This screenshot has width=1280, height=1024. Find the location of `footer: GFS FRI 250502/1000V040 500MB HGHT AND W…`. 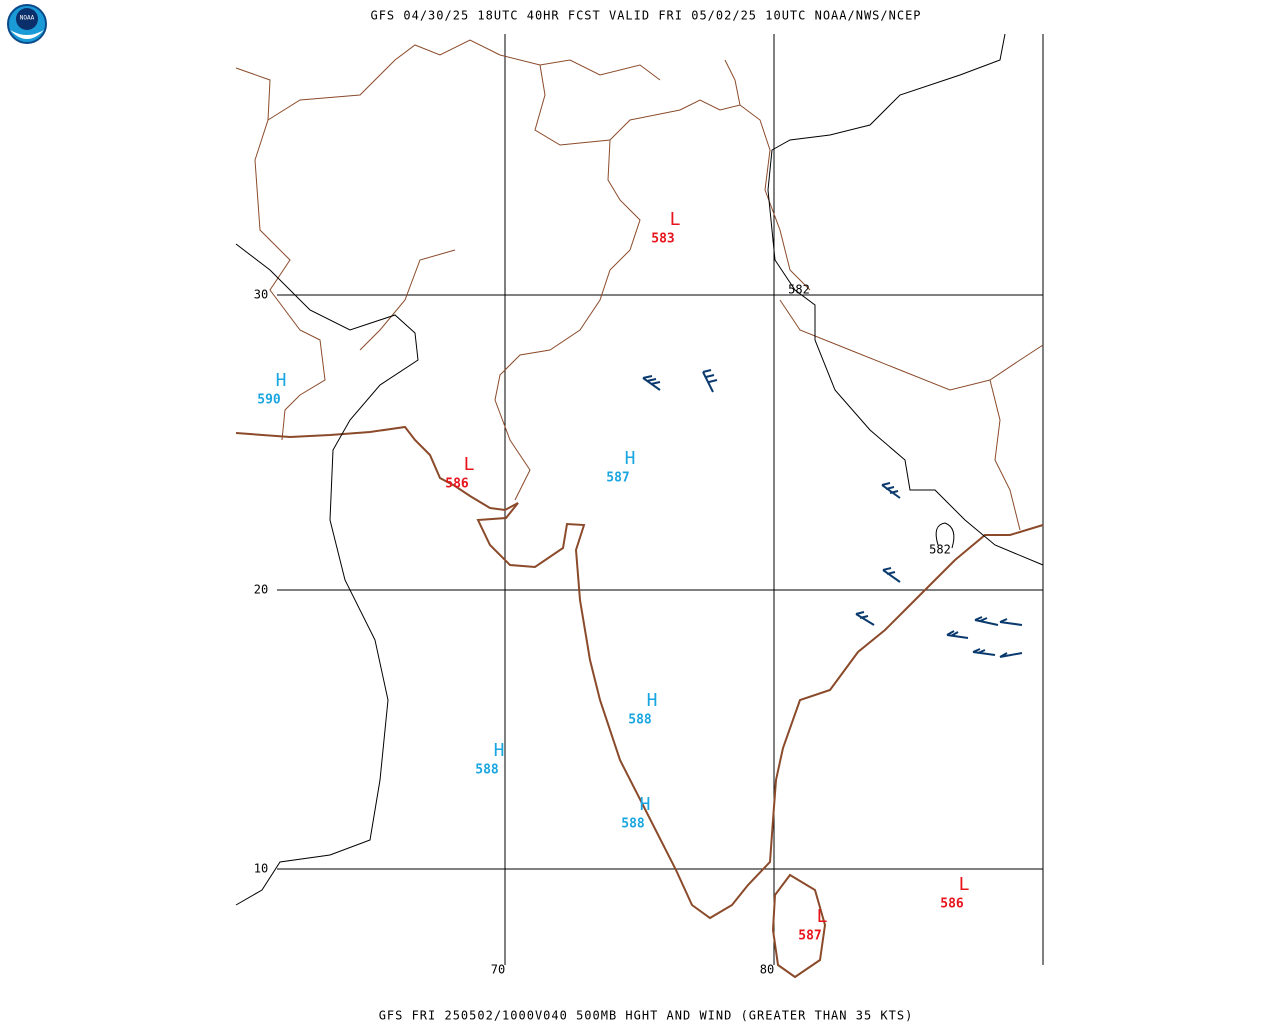

footer: GFS FRI 250502/1000V040 500MB HGHT AND W… is located at coordinates (646, 1016).